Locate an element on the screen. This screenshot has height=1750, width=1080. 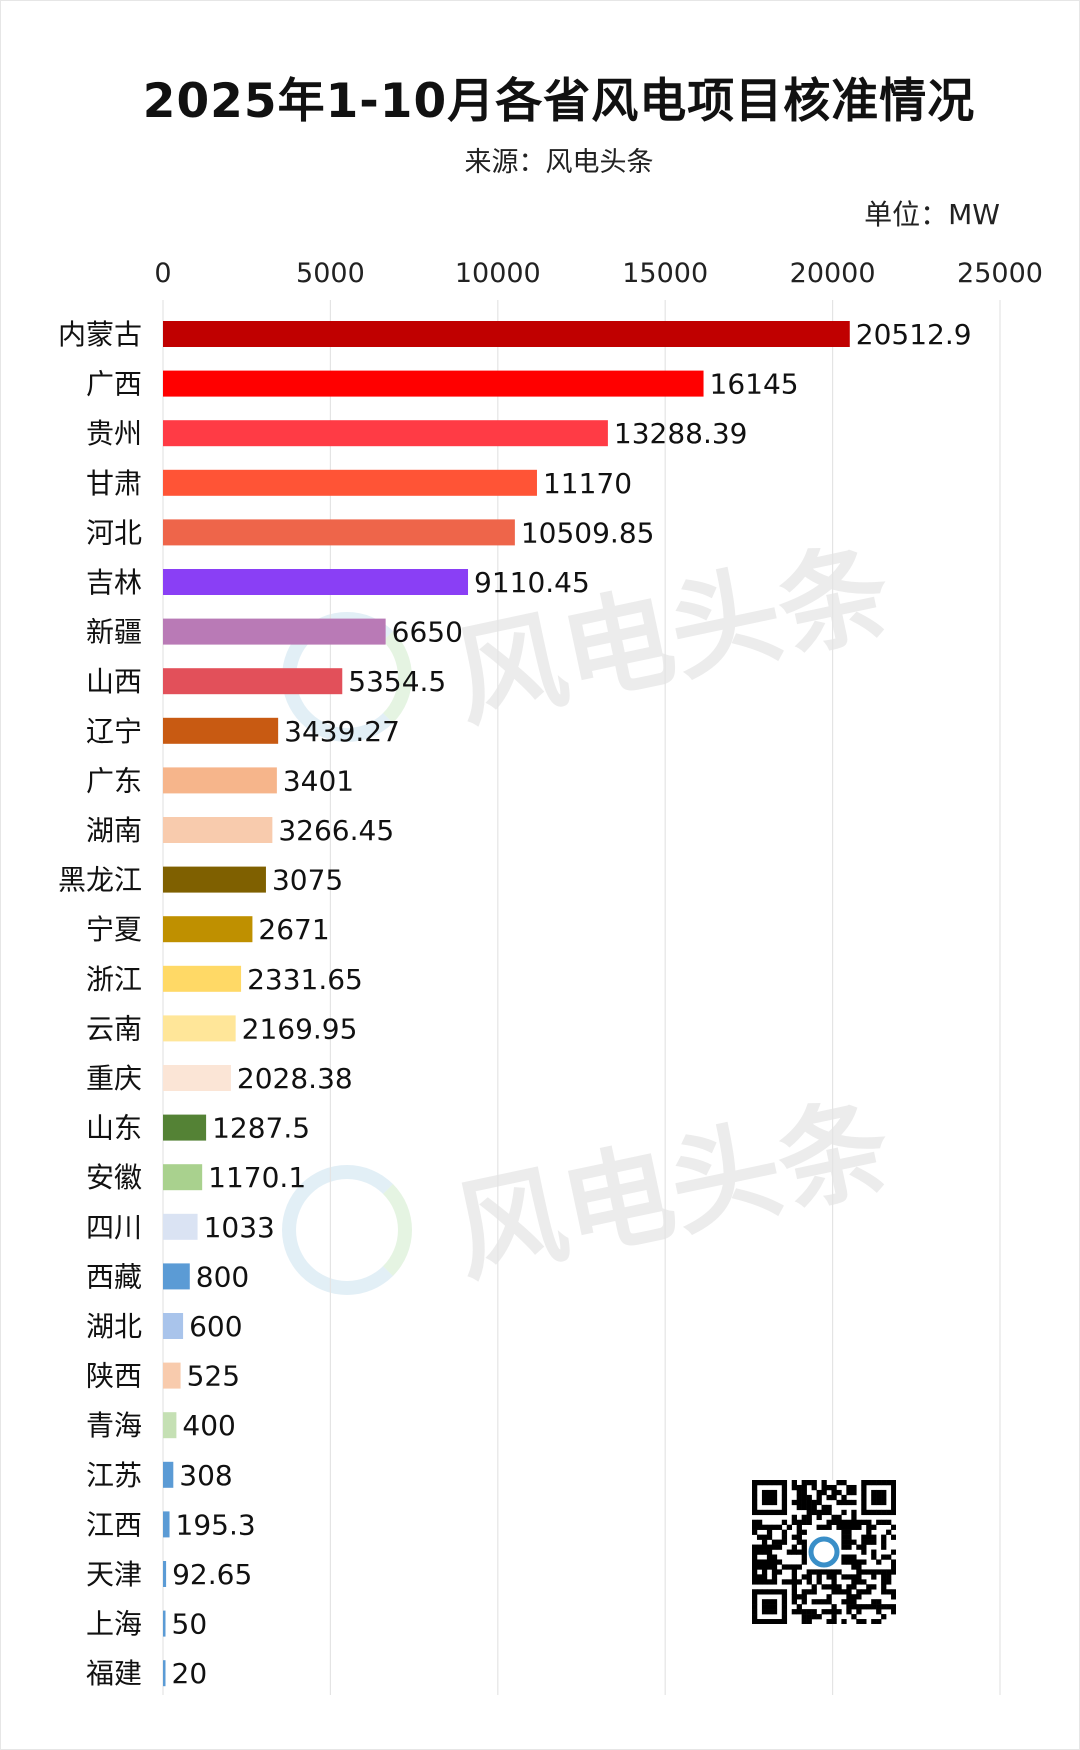
category-label: 宁夏 is located at coordinates (114, 929).